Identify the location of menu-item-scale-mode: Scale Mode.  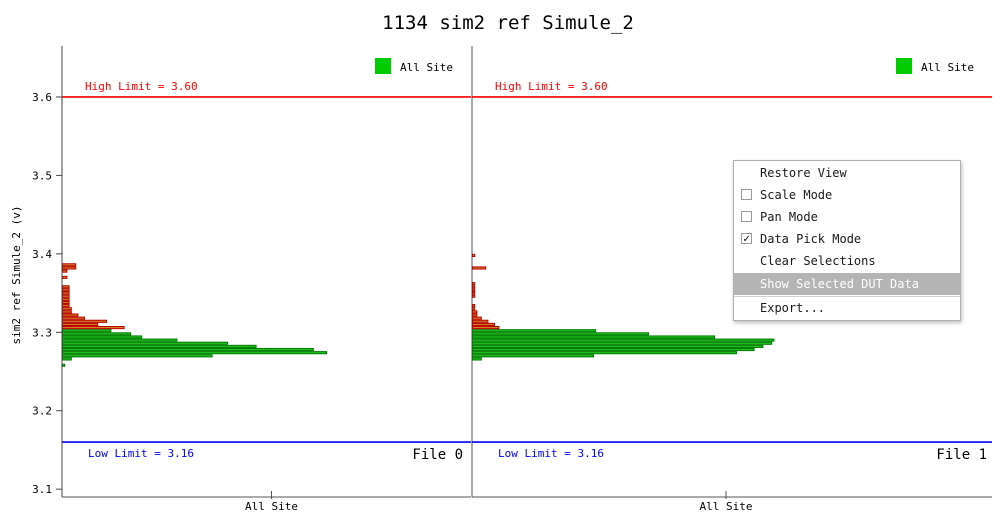
(847, 195).